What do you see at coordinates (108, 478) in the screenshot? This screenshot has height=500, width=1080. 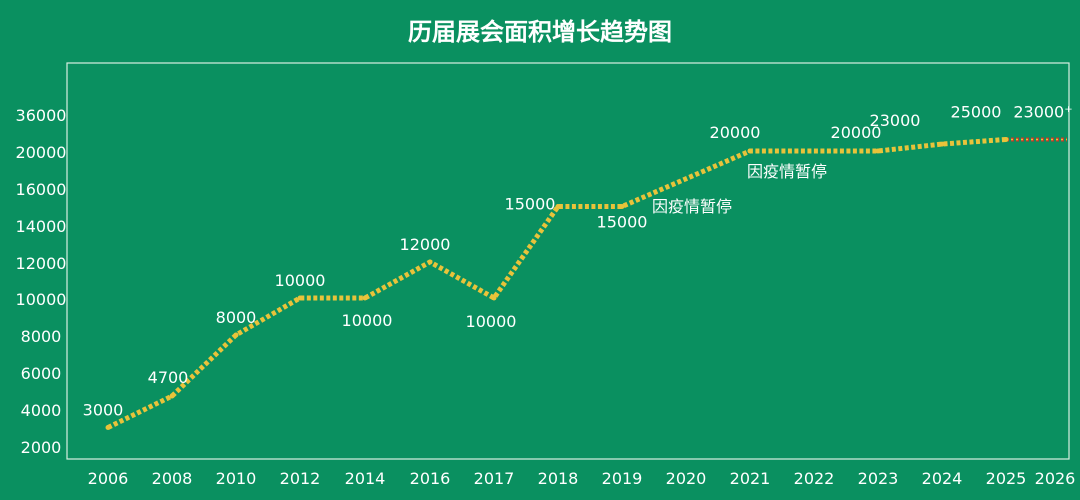 I see `x-tick-label: 2006` at bounding box center [108, 478].